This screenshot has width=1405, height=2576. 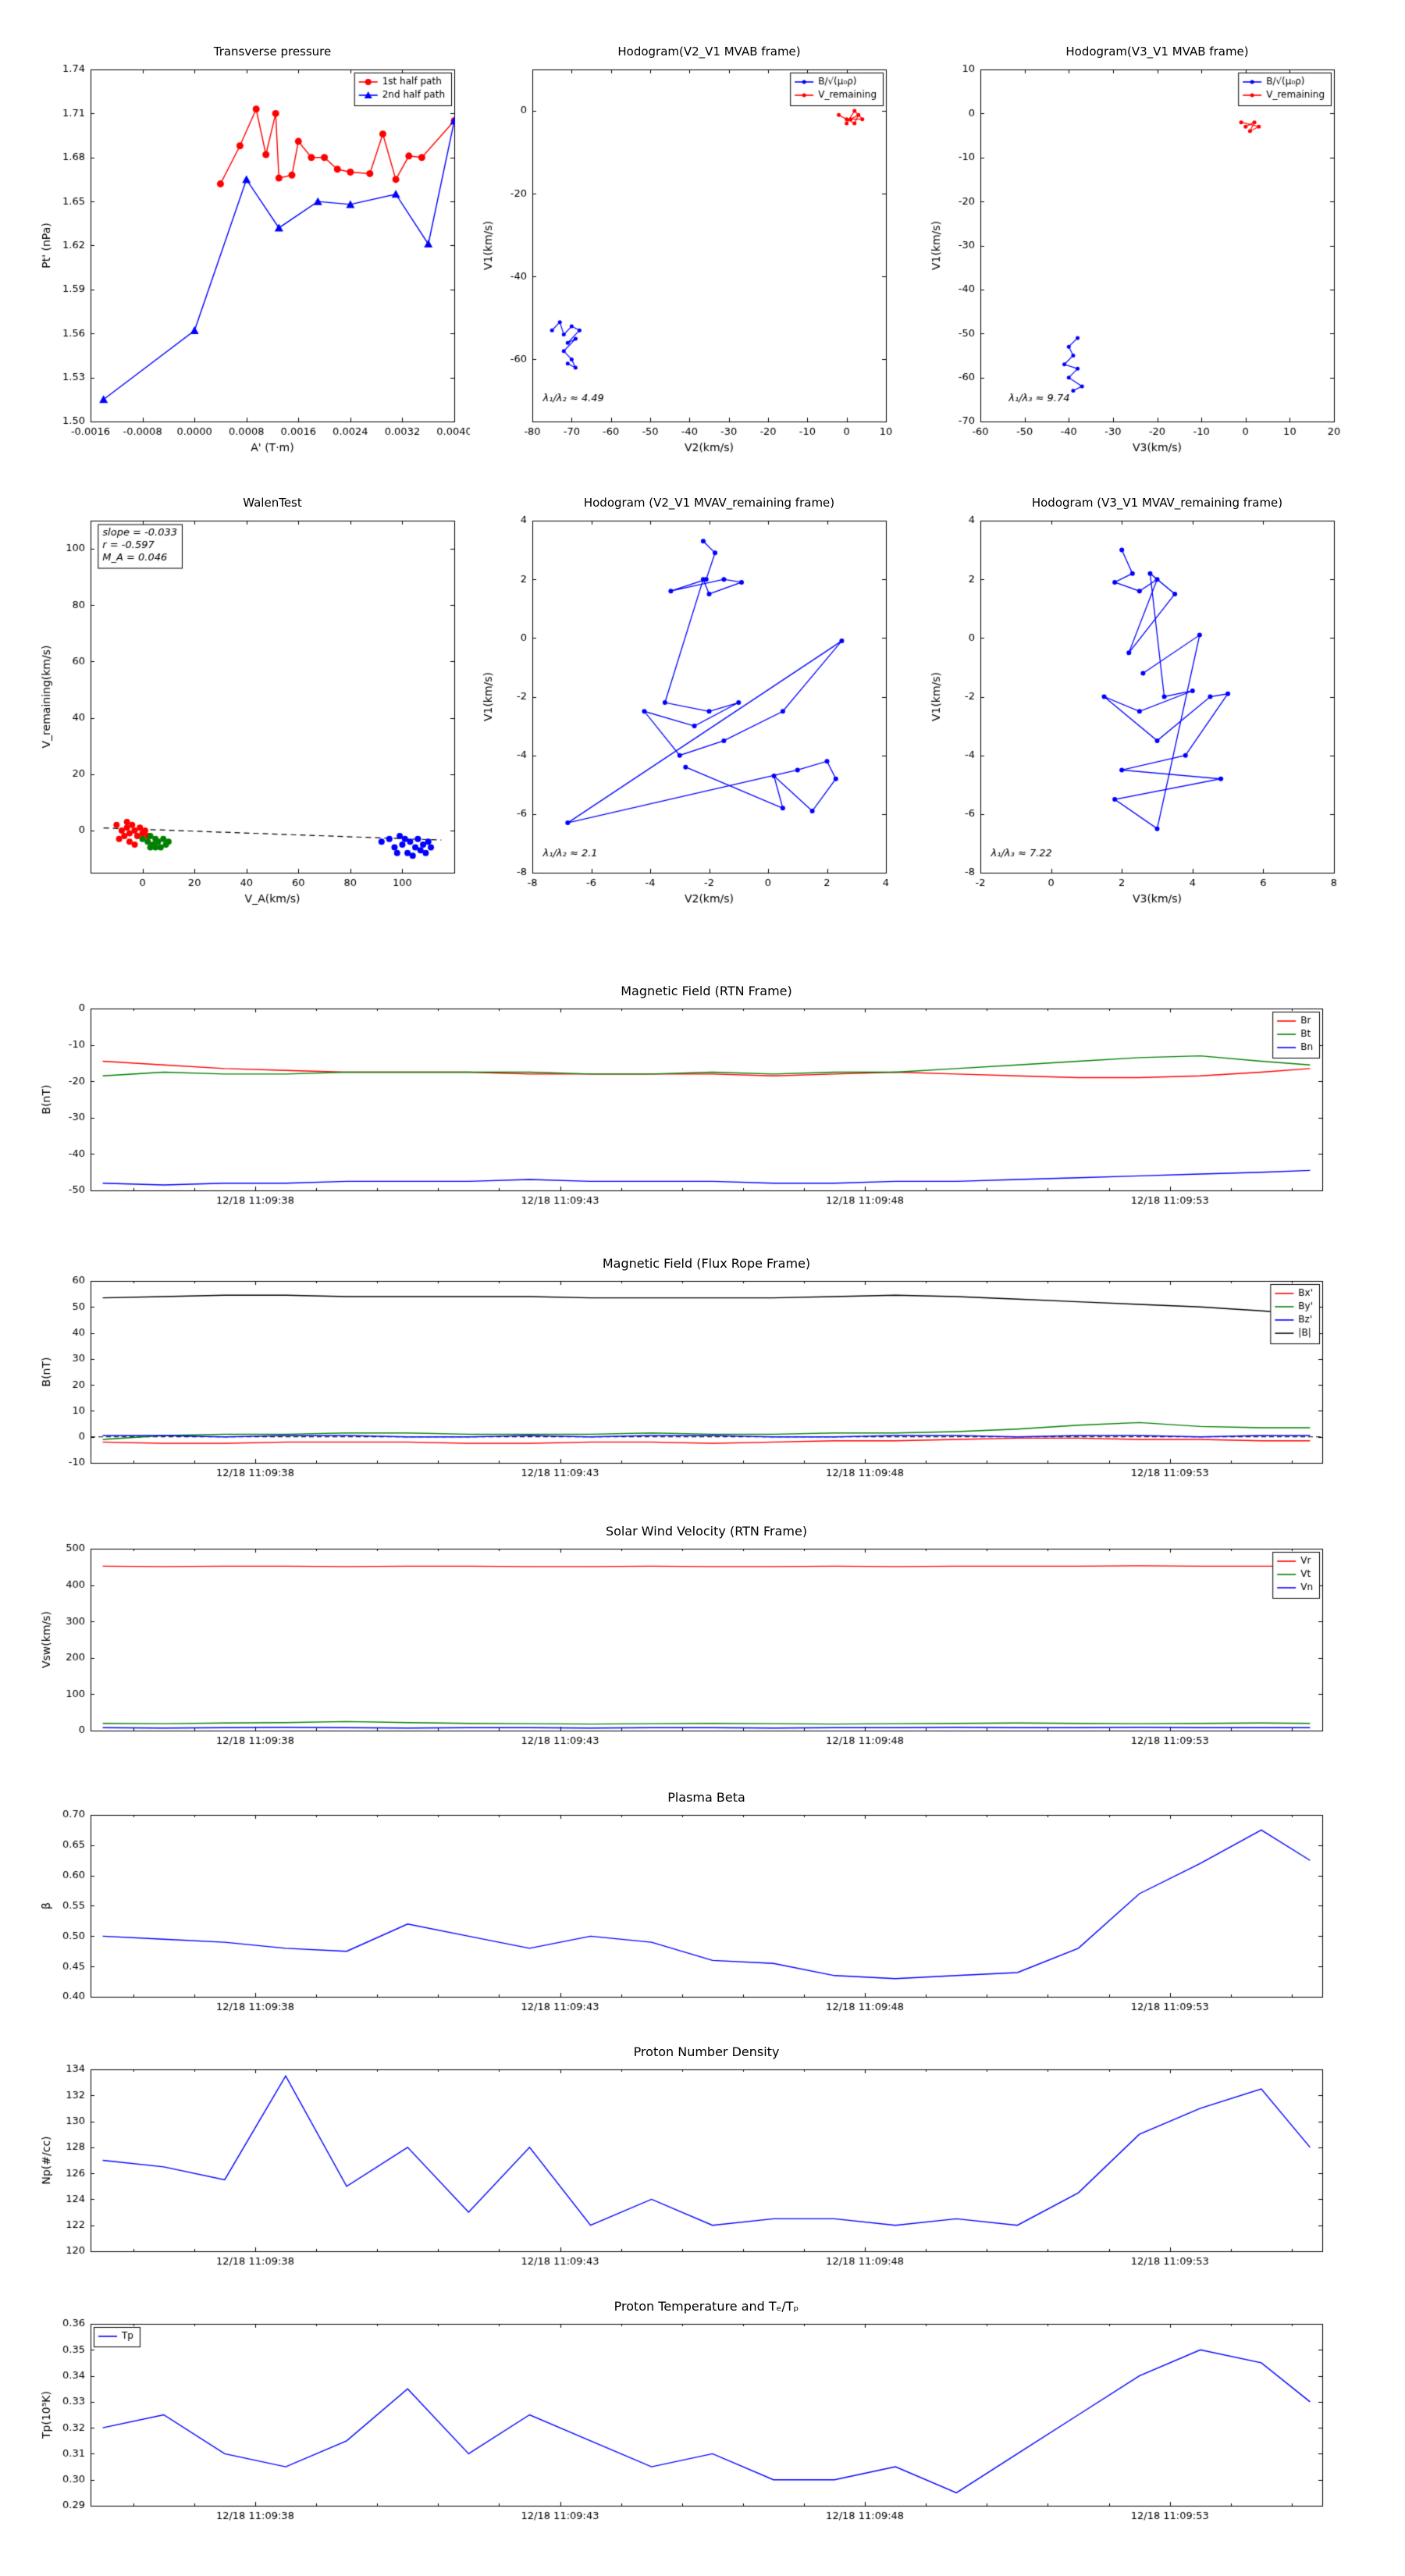 I want to click on magnetic-field-flux-rope-plot-canvas, so click(x=687, y=1386).